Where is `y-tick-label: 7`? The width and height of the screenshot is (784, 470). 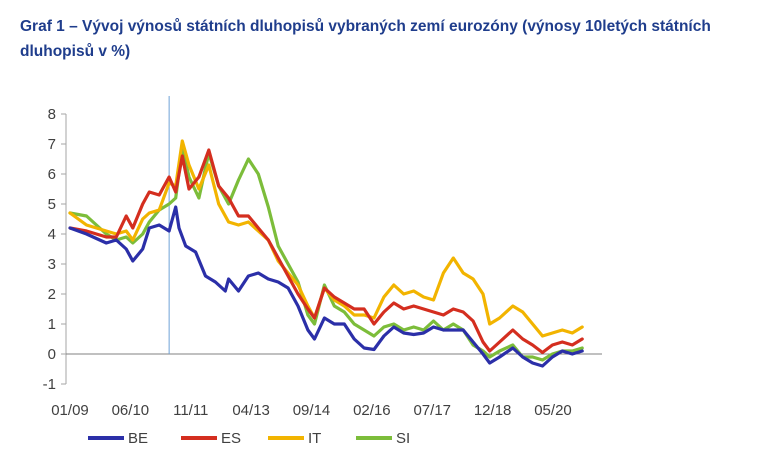 y-tick-label: 7 is located at coordinates (52, 144).